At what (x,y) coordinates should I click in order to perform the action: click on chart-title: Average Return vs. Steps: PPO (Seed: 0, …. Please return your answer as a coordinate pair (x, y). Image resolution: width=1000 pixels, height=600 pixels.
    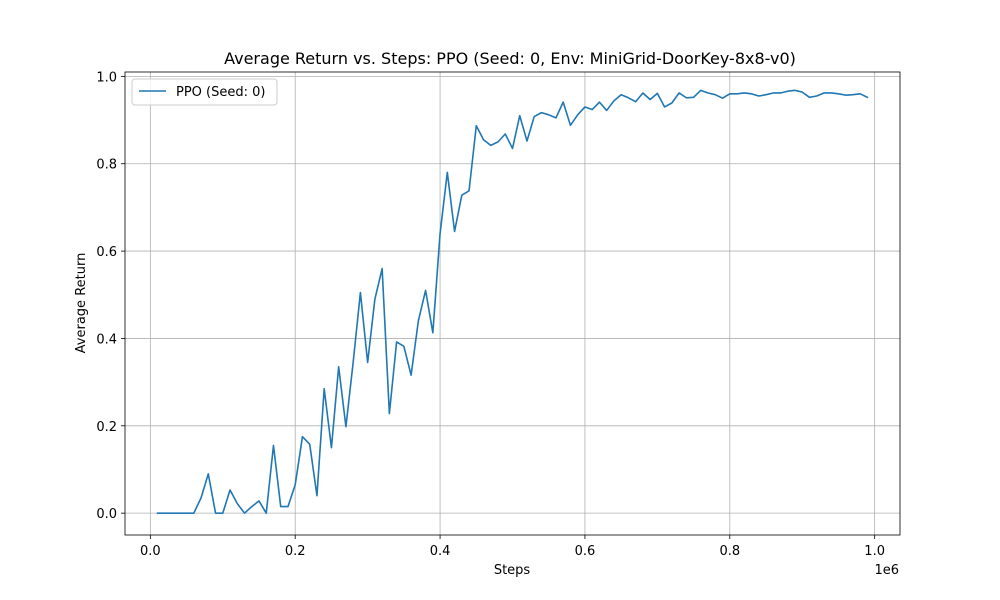
    Looking at the image, I should click on (510, 58).